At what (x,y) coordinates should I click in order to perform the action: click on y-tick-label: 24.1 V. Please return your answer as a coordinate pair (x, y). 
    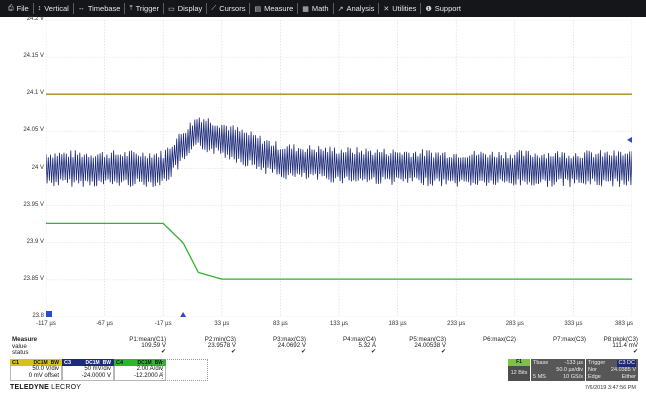
    Looking at the image, I should click on (35, 93).